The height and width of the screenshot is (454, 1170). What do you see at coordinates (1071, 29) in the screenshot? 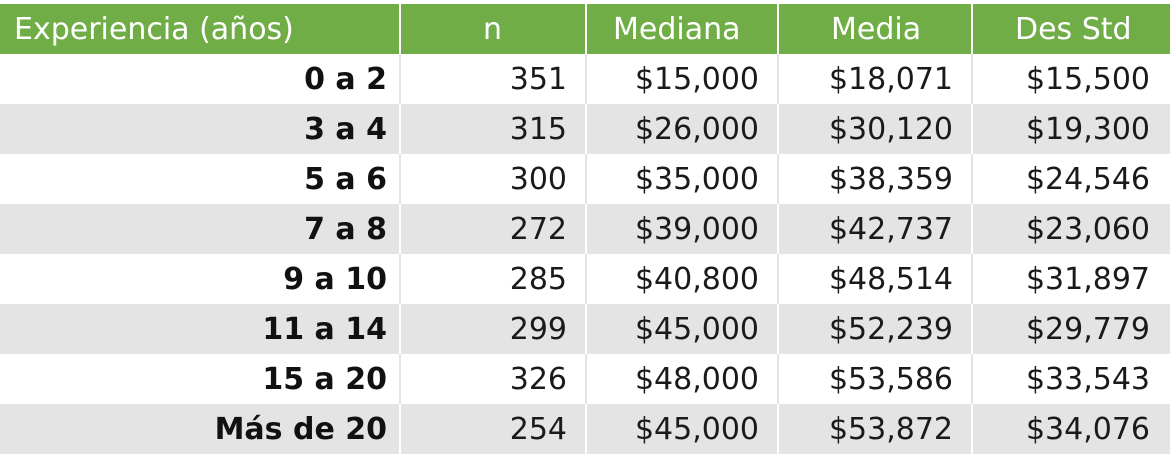
I see `column-header-des-std: Des Std` at bounding box center [1071, 29].